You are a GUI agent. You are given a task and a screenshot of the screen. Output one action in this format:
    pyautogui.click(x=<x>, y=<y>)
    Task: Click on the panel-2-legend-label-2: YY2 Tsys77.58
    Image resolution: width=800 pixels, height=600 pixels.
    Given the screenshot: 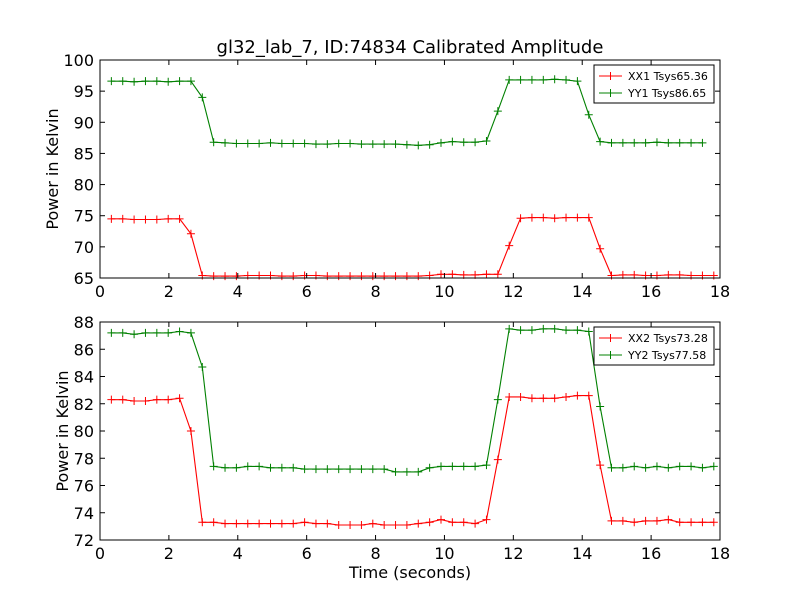 What is the action you would take?
    pyautogui.click(x=666, y=355)
    